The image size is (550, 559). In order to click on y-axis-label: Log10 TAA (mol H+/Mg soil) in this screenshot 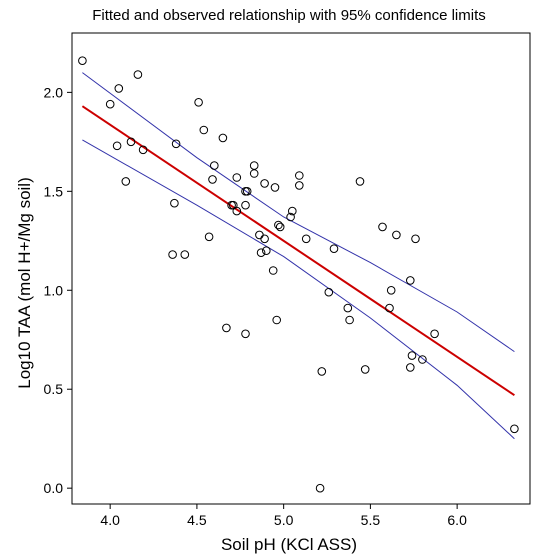, I will do `click(24, 283)`.